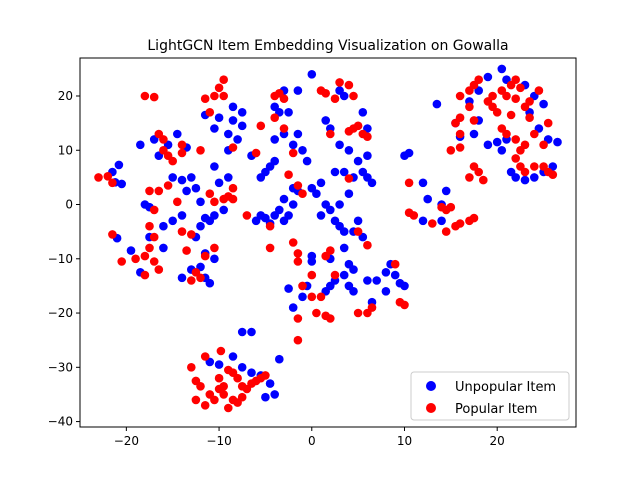 This screenshot has width=640, height=480. I want to click on x-tick-label: 0, so click(312, 441).